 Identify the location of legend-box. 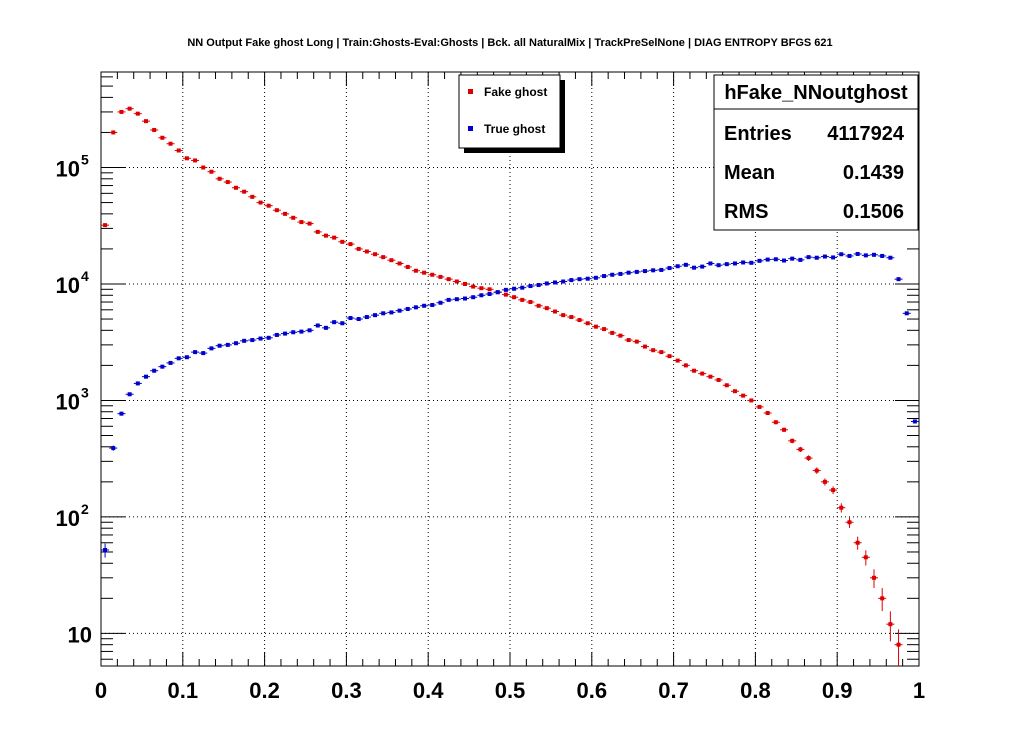
(509, 111).